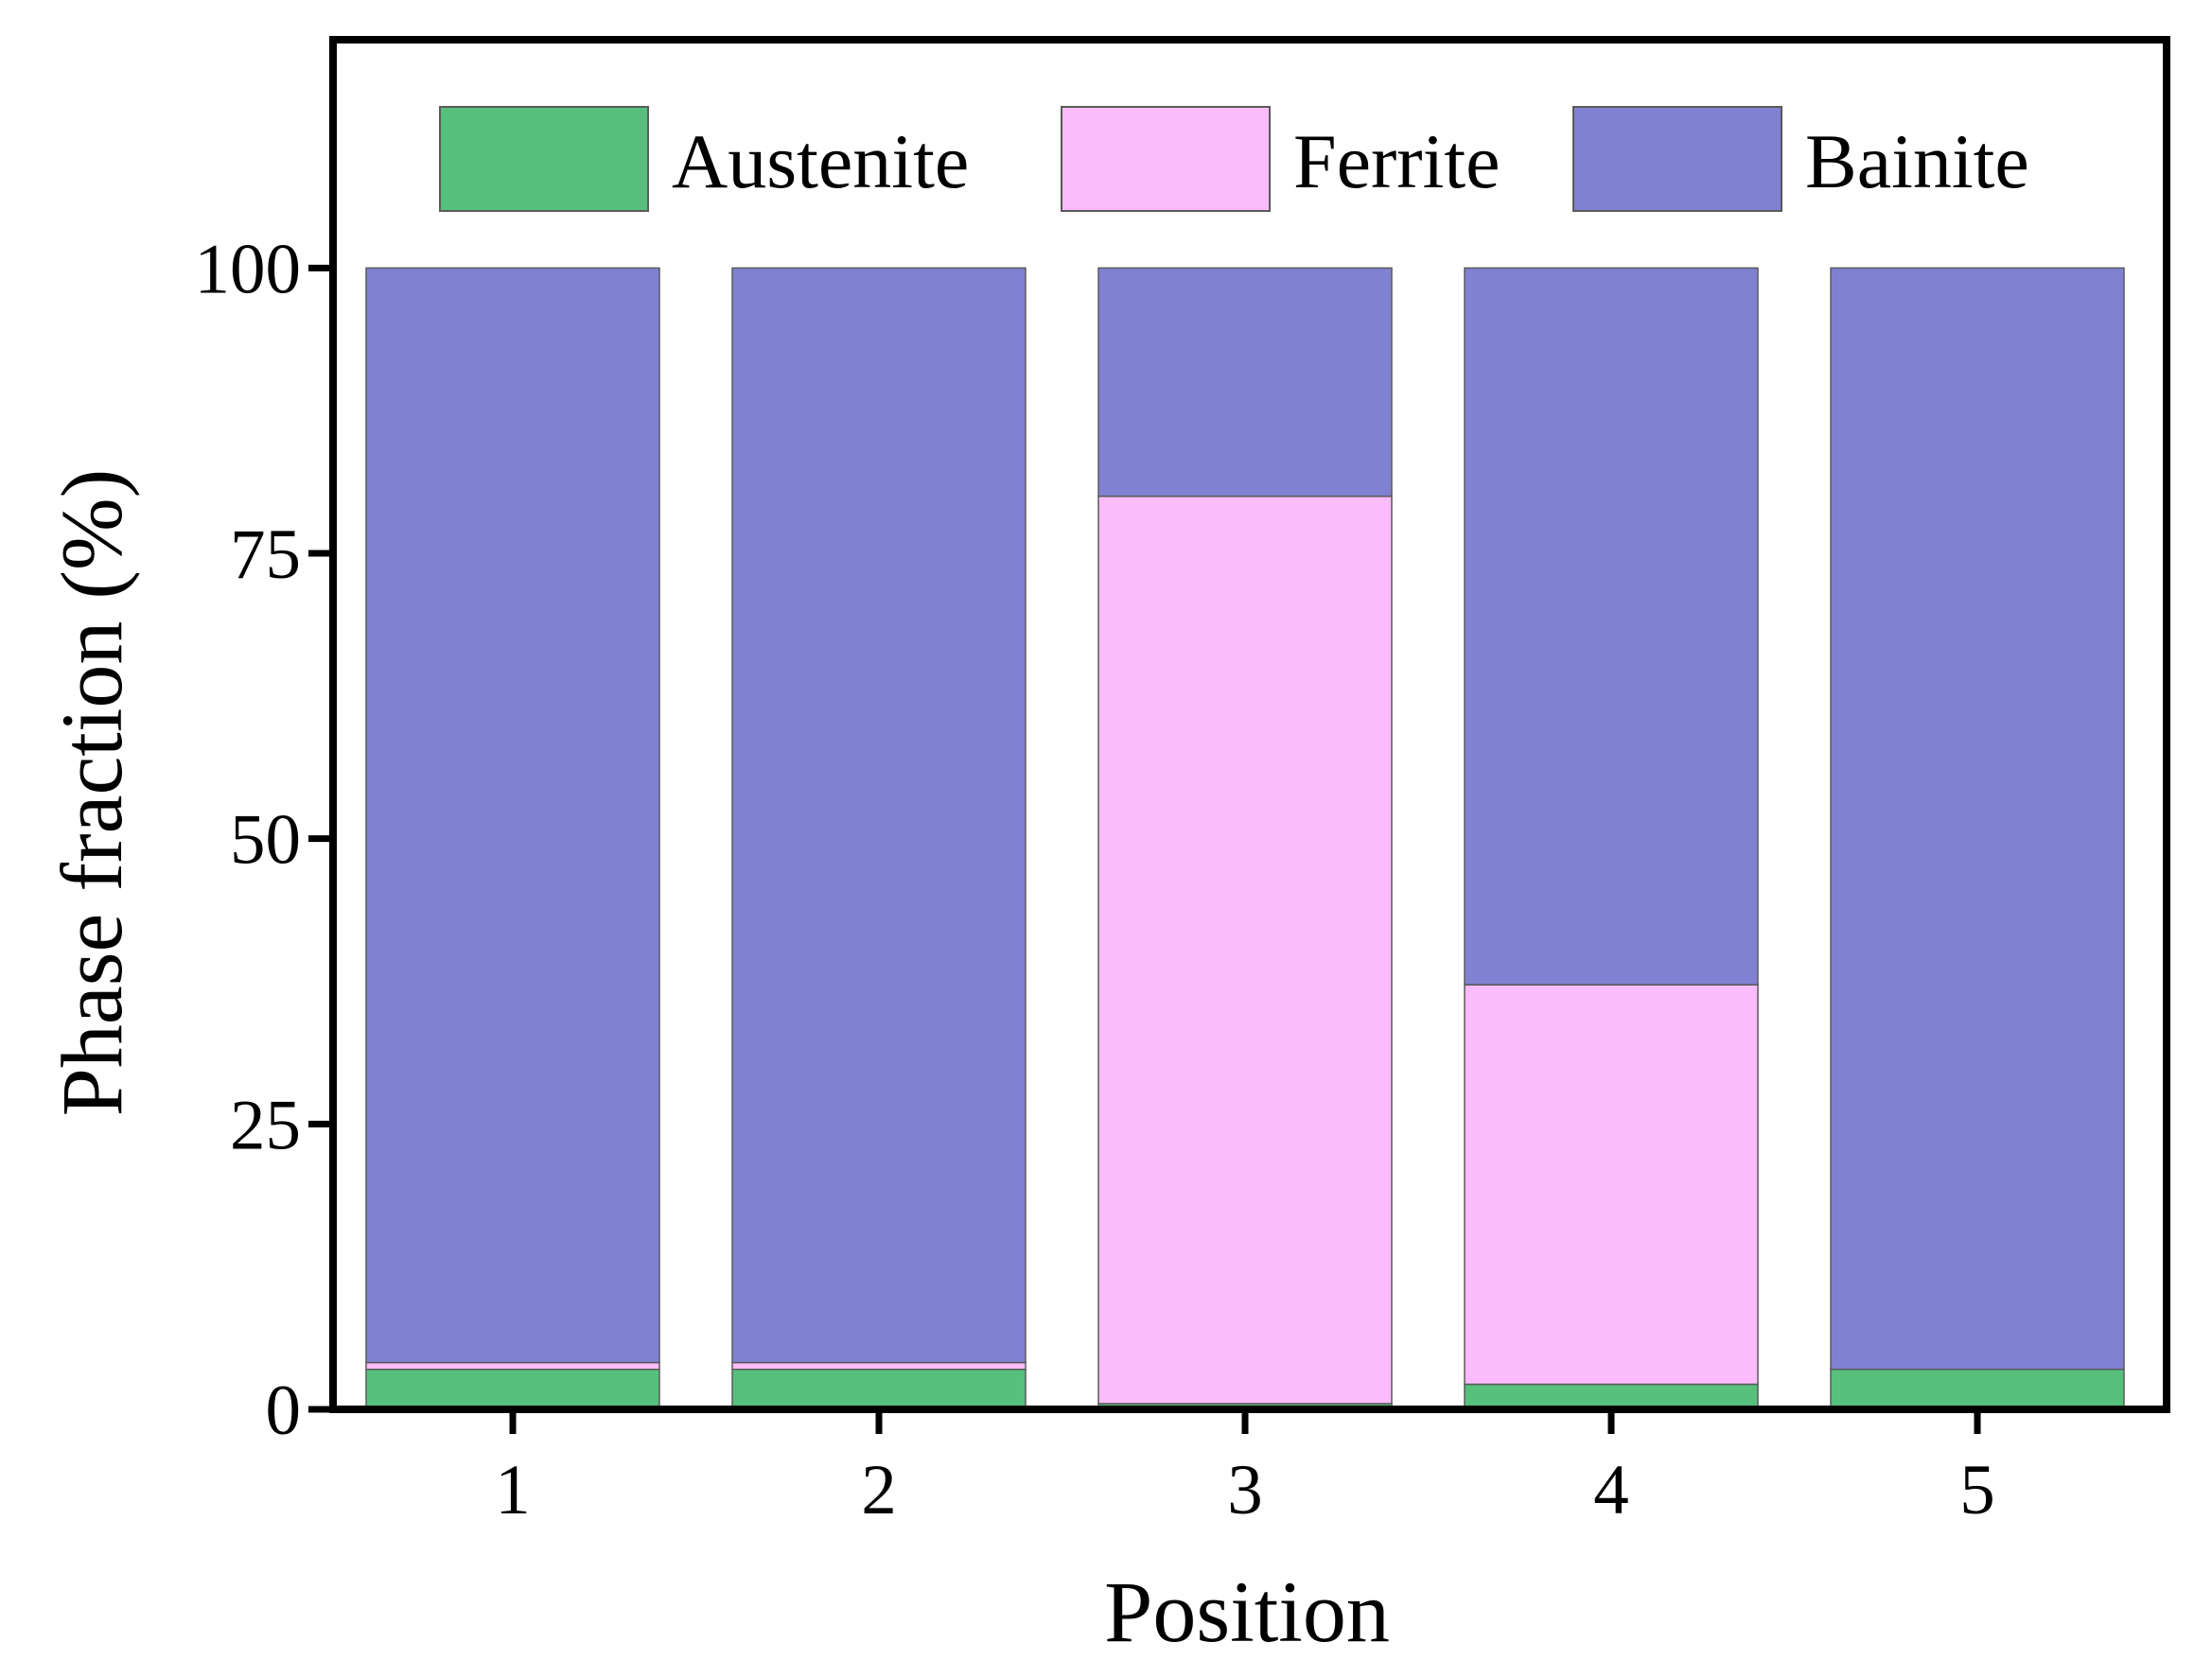  I want to click on x-axis-title: Position, so click(1247, 1612).